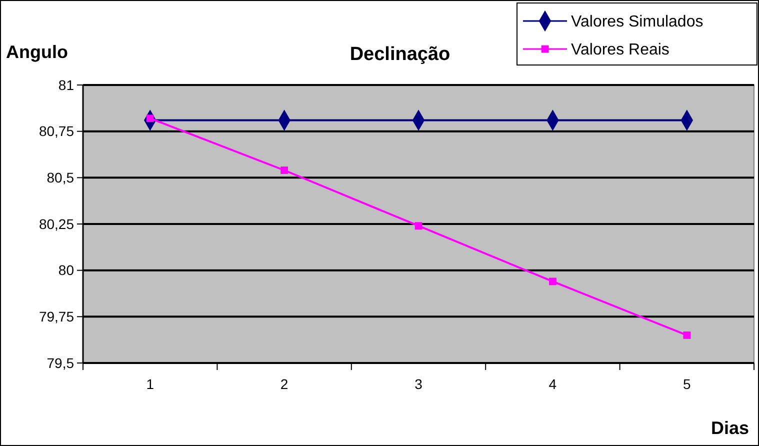  Describe the element at coordinates (150, 384) in the screenshot. I see `x-tick-label: 1` at that location.